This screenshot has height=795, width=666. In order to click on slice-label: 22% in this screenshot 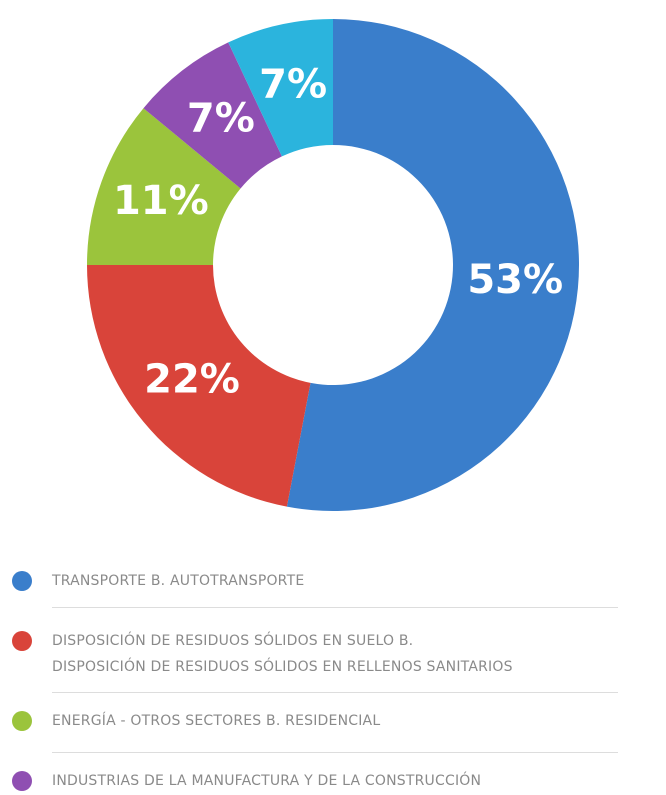, I will do `click(192, 380)`.